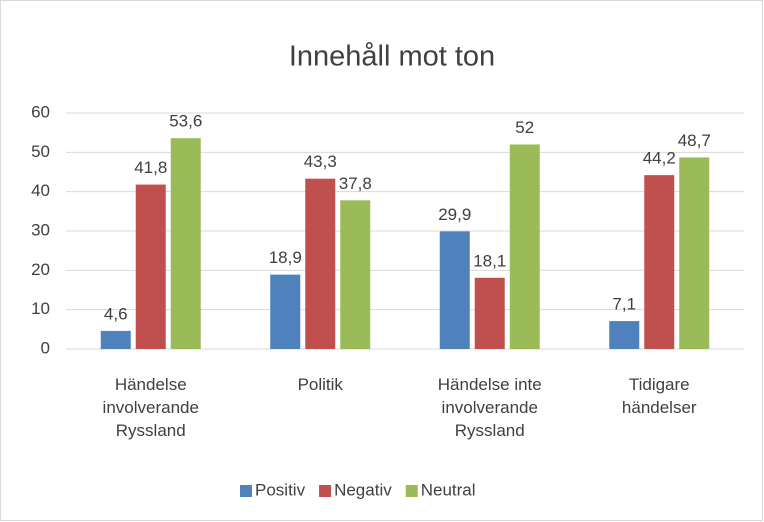  I want to click on x-tick-label: Politik, so click(321, 384).